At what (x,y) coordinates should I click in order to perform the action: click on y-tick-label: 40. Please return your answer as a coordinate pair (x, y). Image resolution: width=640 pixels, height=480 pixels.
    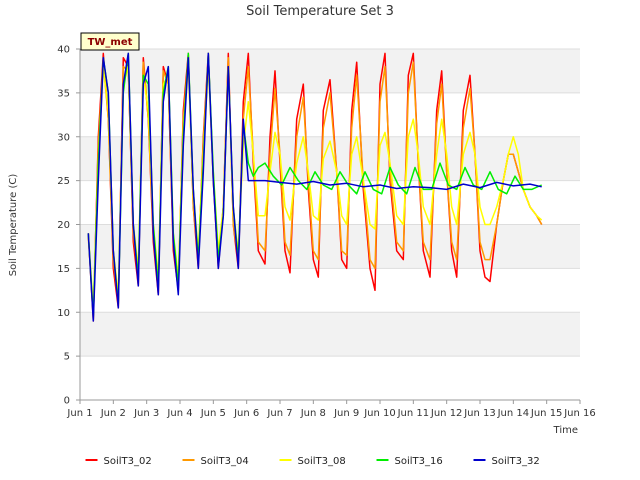
    Looking at the image, I should click on (63, 50).